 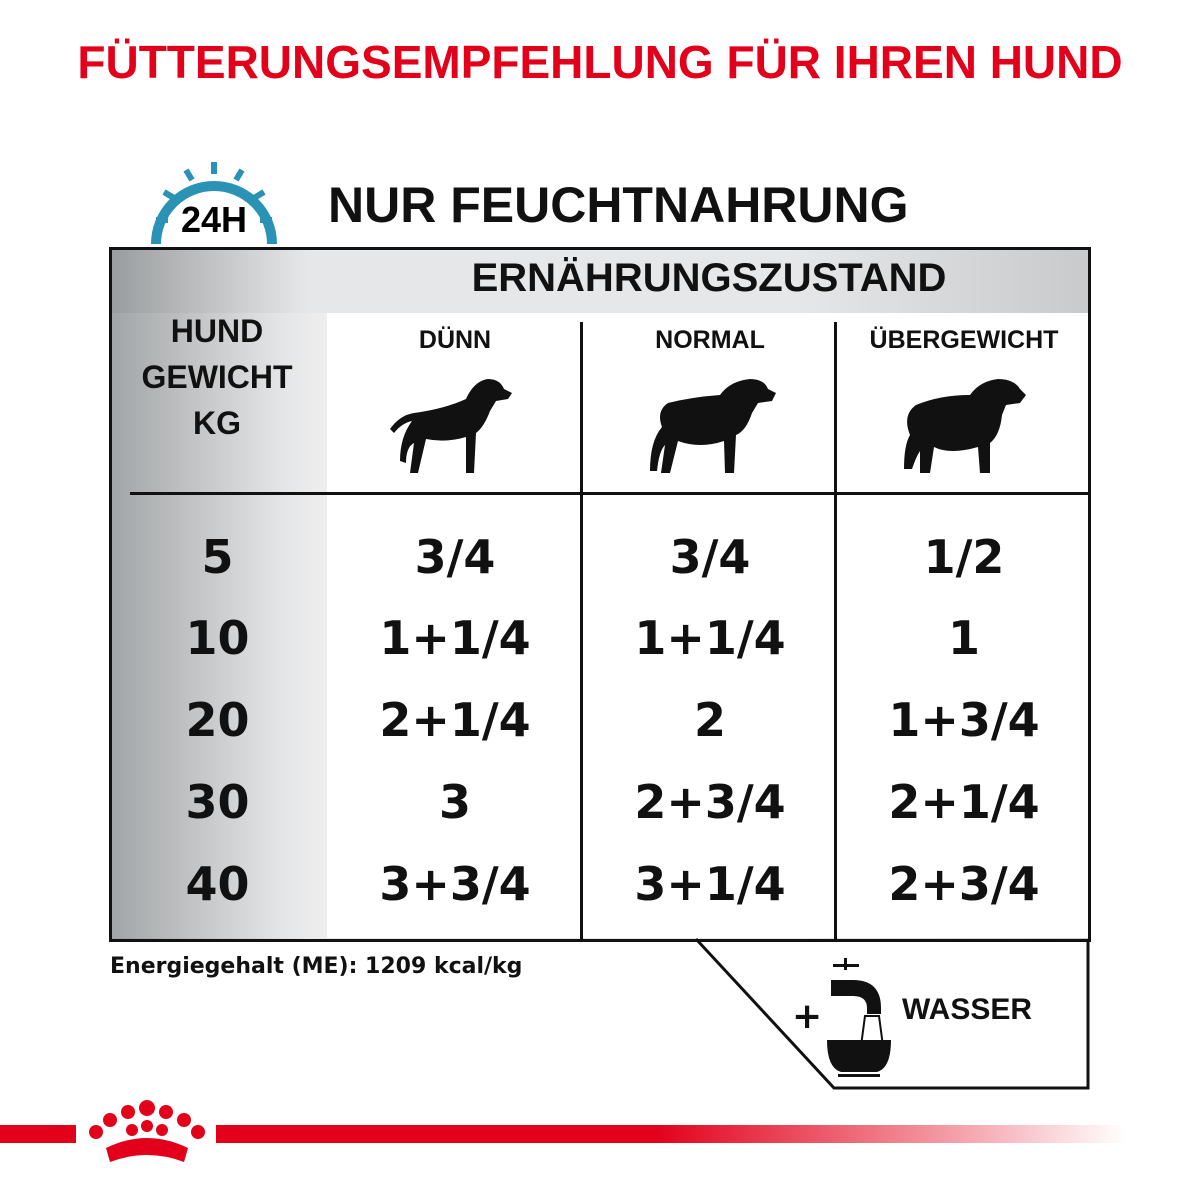 I want to click on weight-header-line: KG, so click(x=217, y=423).